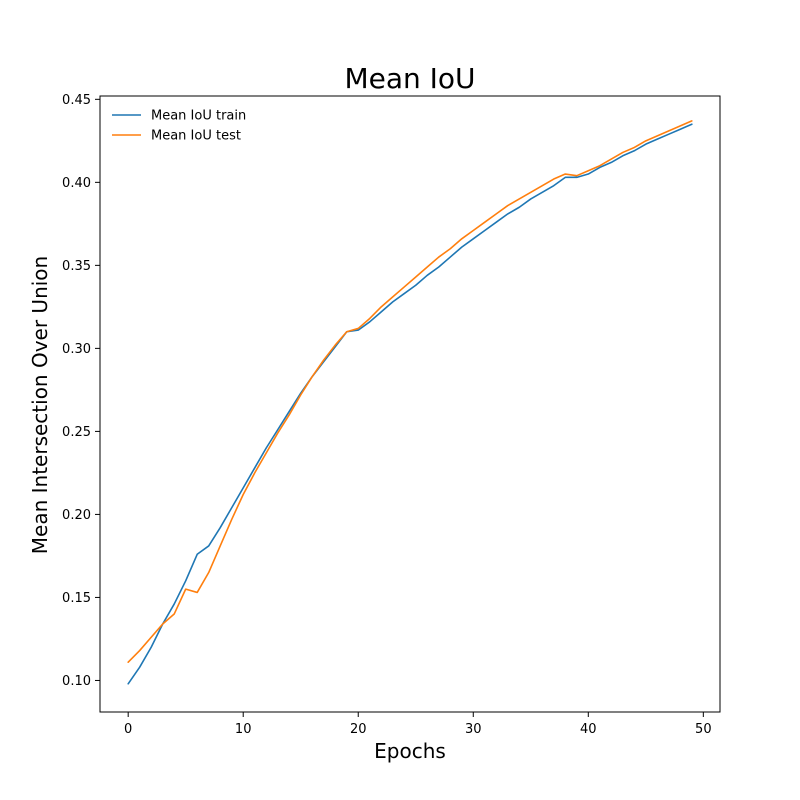 The width and height of the screenshot is (800, 800). What do you see at coordinates (76, 183) in the screenshot?
I see `y-tick-label: 0.40` at bounding box center [76, 183].